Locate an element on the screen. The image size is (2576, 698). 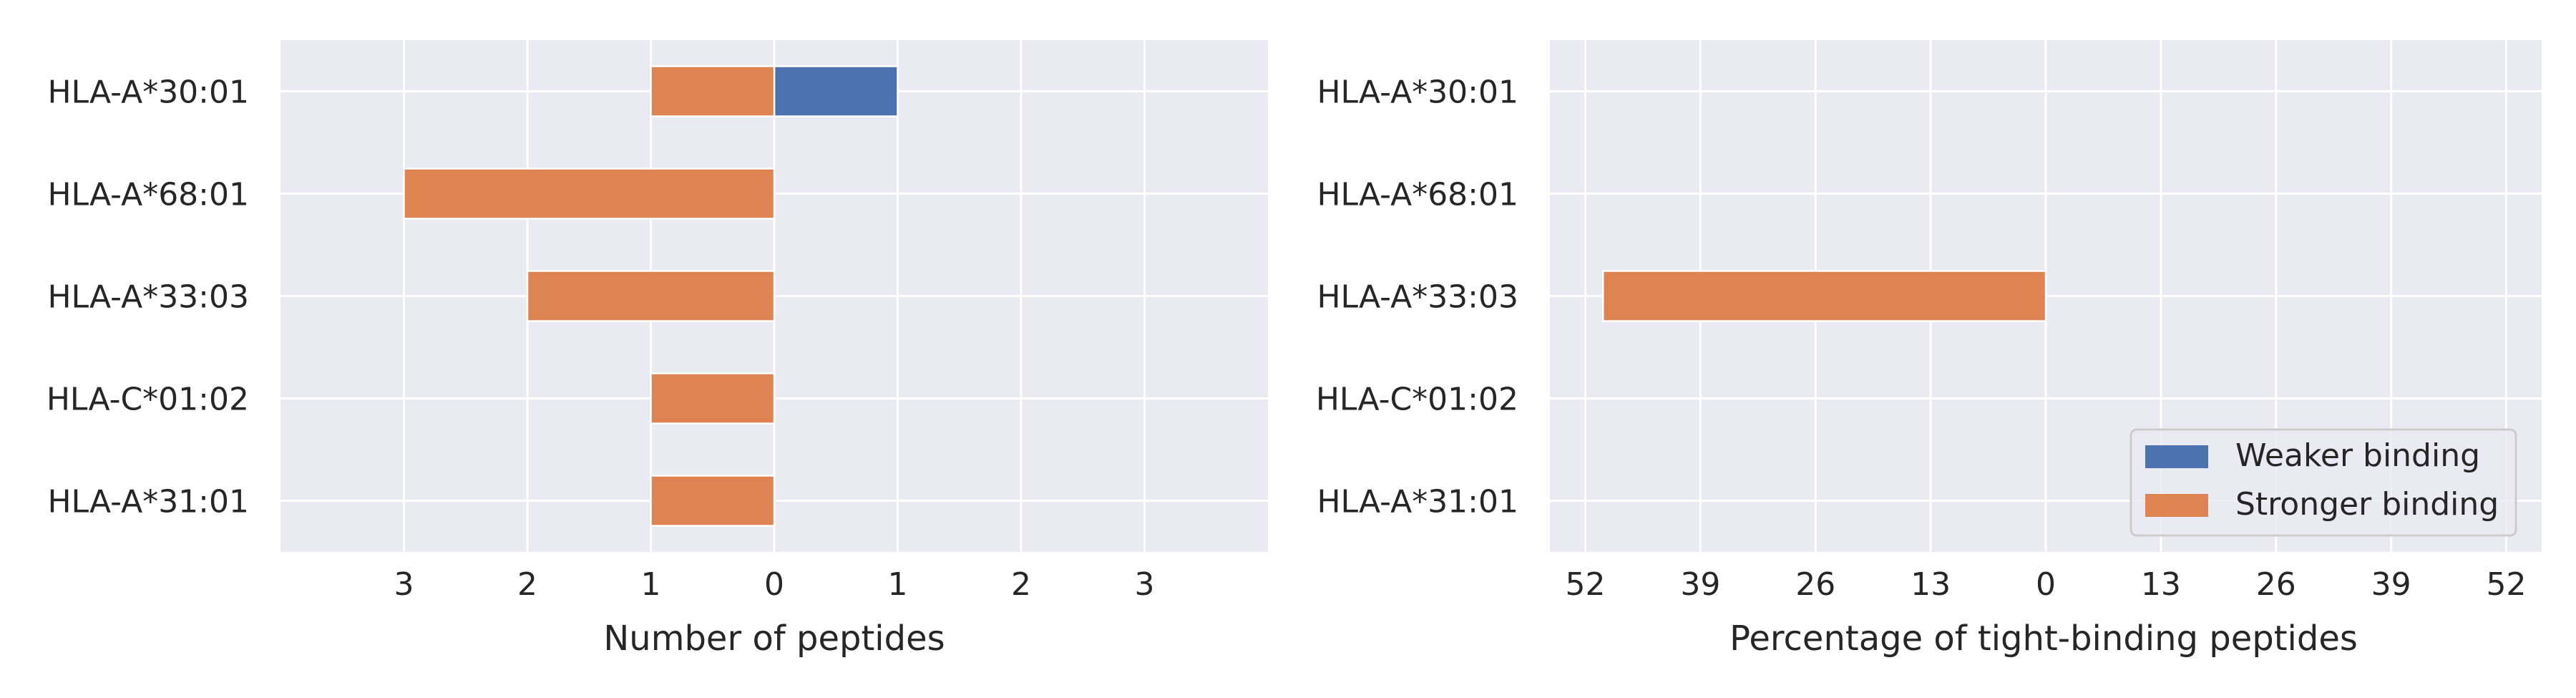
bar-weaker is located at coordinates (836, 91).